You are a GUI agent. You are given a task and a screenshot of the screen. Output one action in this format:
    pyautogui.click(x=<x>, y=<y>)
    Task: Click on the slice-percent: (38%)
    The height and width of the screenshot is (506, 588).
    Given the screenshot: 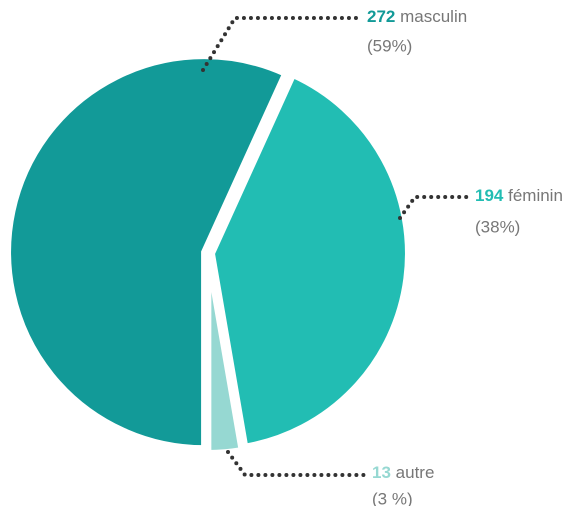 What is the action you would take?
    pyautogui.click(x=497, y=226)
    